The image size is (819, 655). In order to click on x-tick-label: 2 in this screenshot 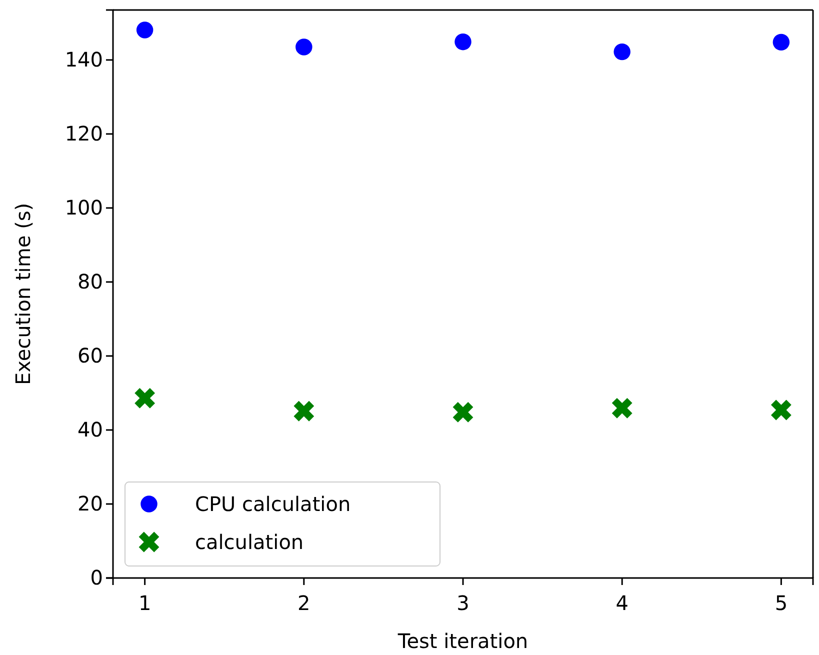, I will do `click(304, 603)`.